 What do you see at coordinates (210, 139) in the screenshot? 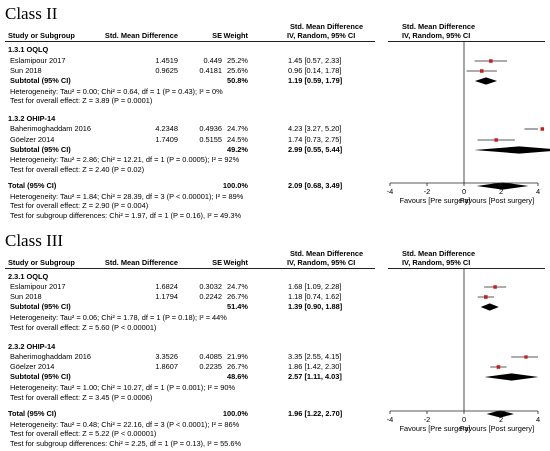
I see `study-se: 0.5155` at bounding box center [210, 139].